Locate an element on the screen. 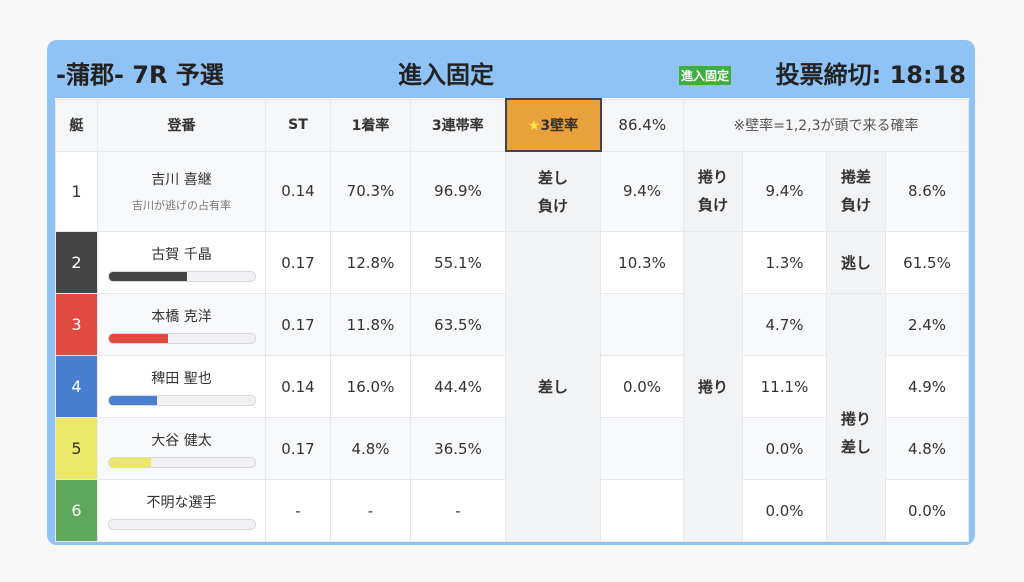  racer-cell: 稗田 聖也 is located at coordinates (181, 386).